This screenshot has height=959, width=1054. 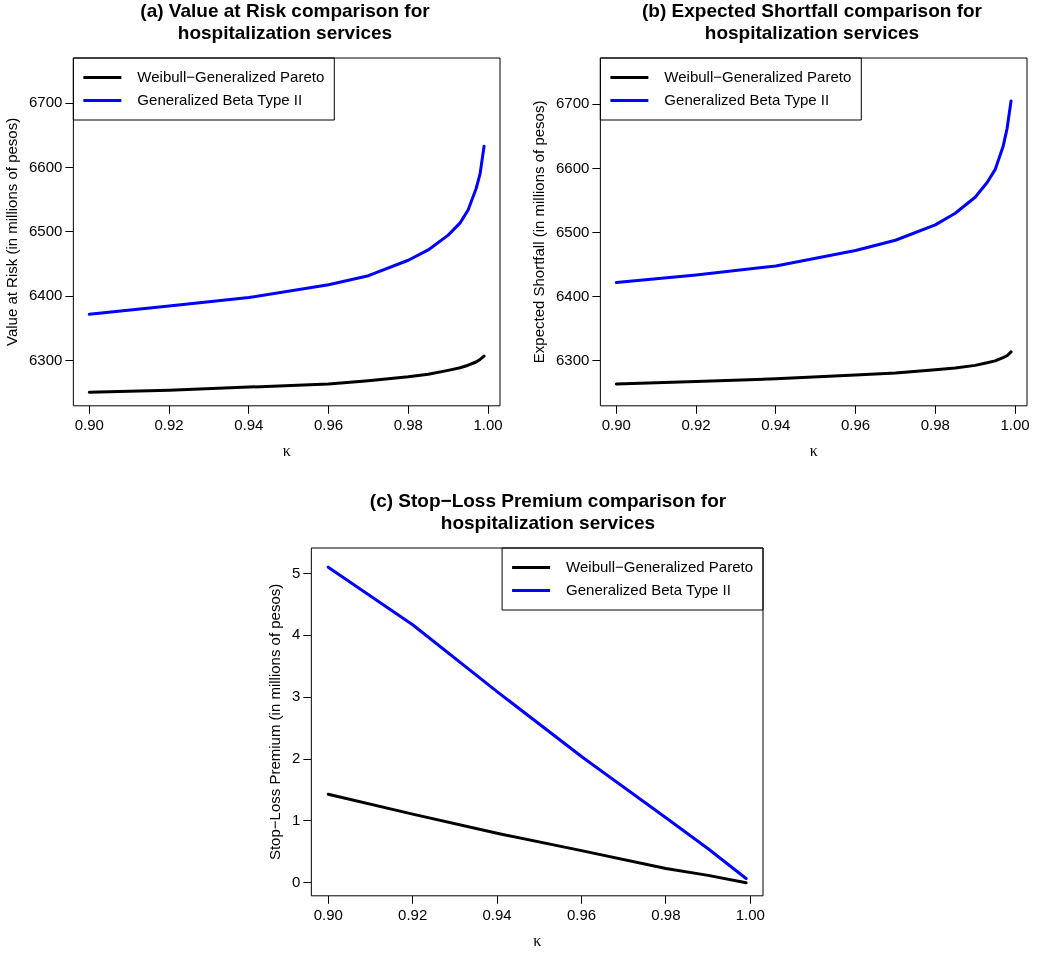 I want to click on y-tick-label: 2, so click(x=296, y=758).